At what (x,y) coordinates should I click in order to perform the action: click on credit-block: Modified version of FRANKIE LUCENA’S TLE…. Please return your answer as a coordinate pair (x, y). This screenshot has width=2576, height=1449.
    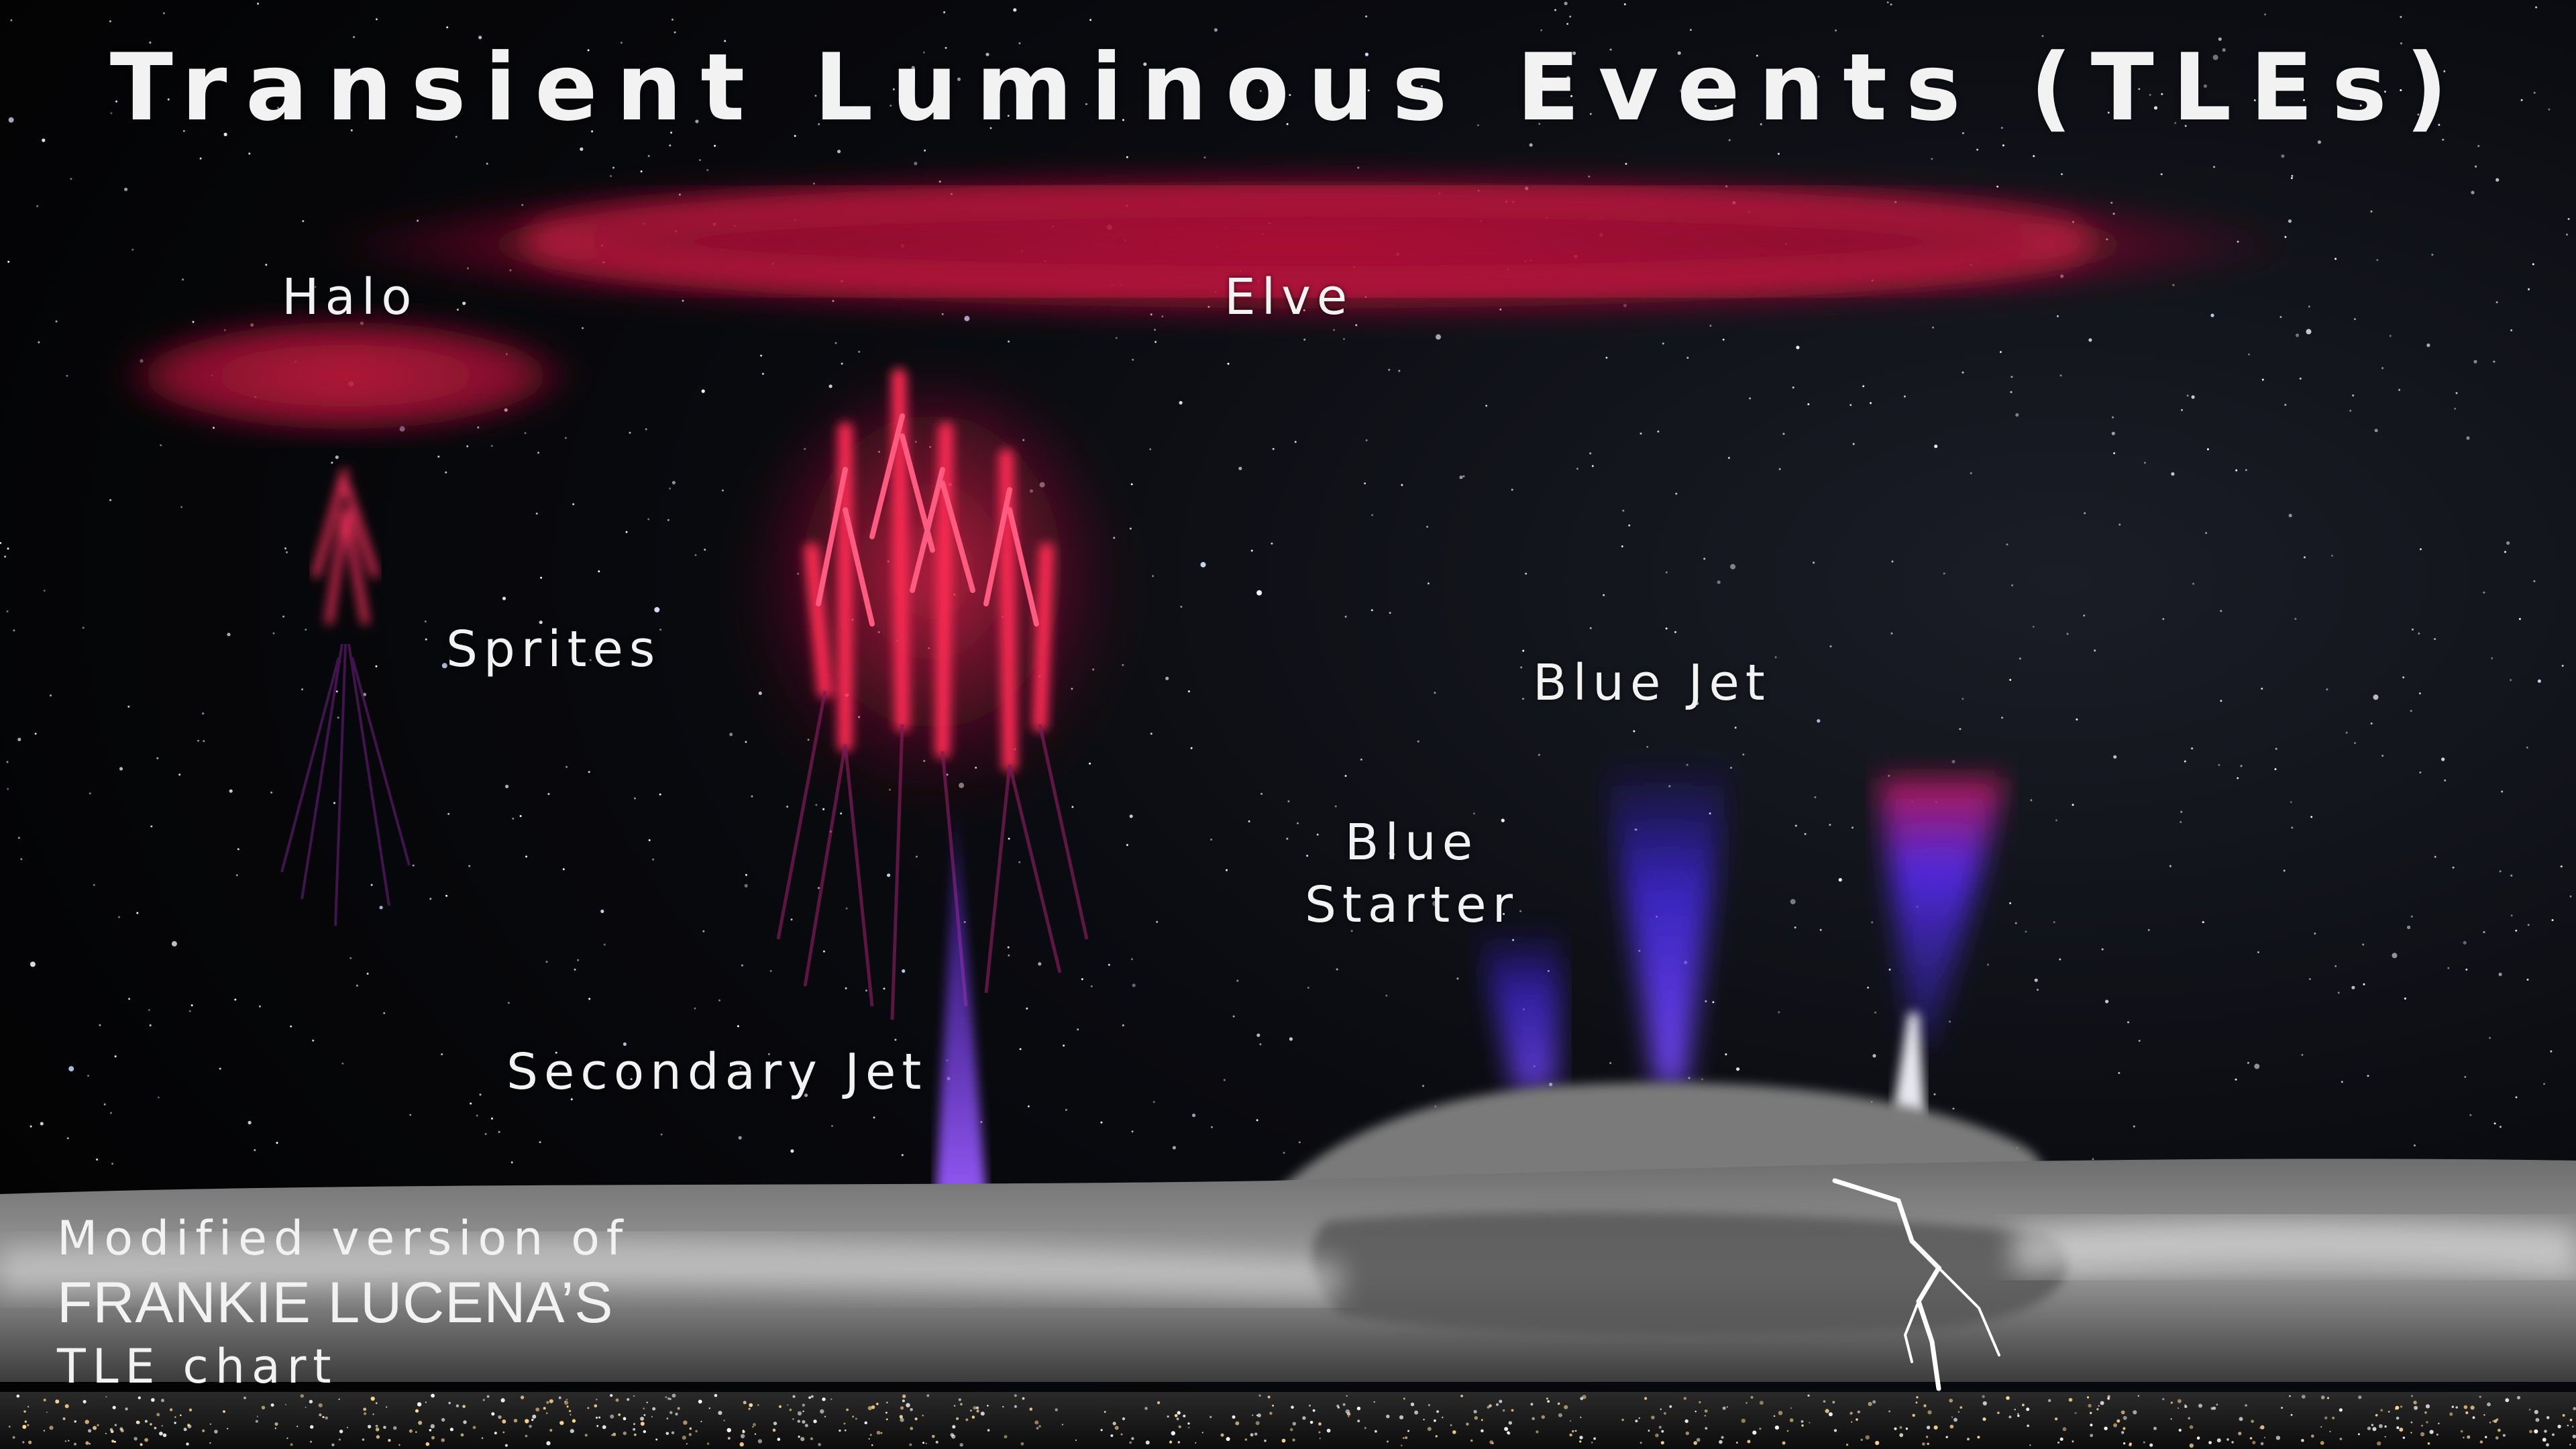
    Looking at the image, I should click on (343, 1302).